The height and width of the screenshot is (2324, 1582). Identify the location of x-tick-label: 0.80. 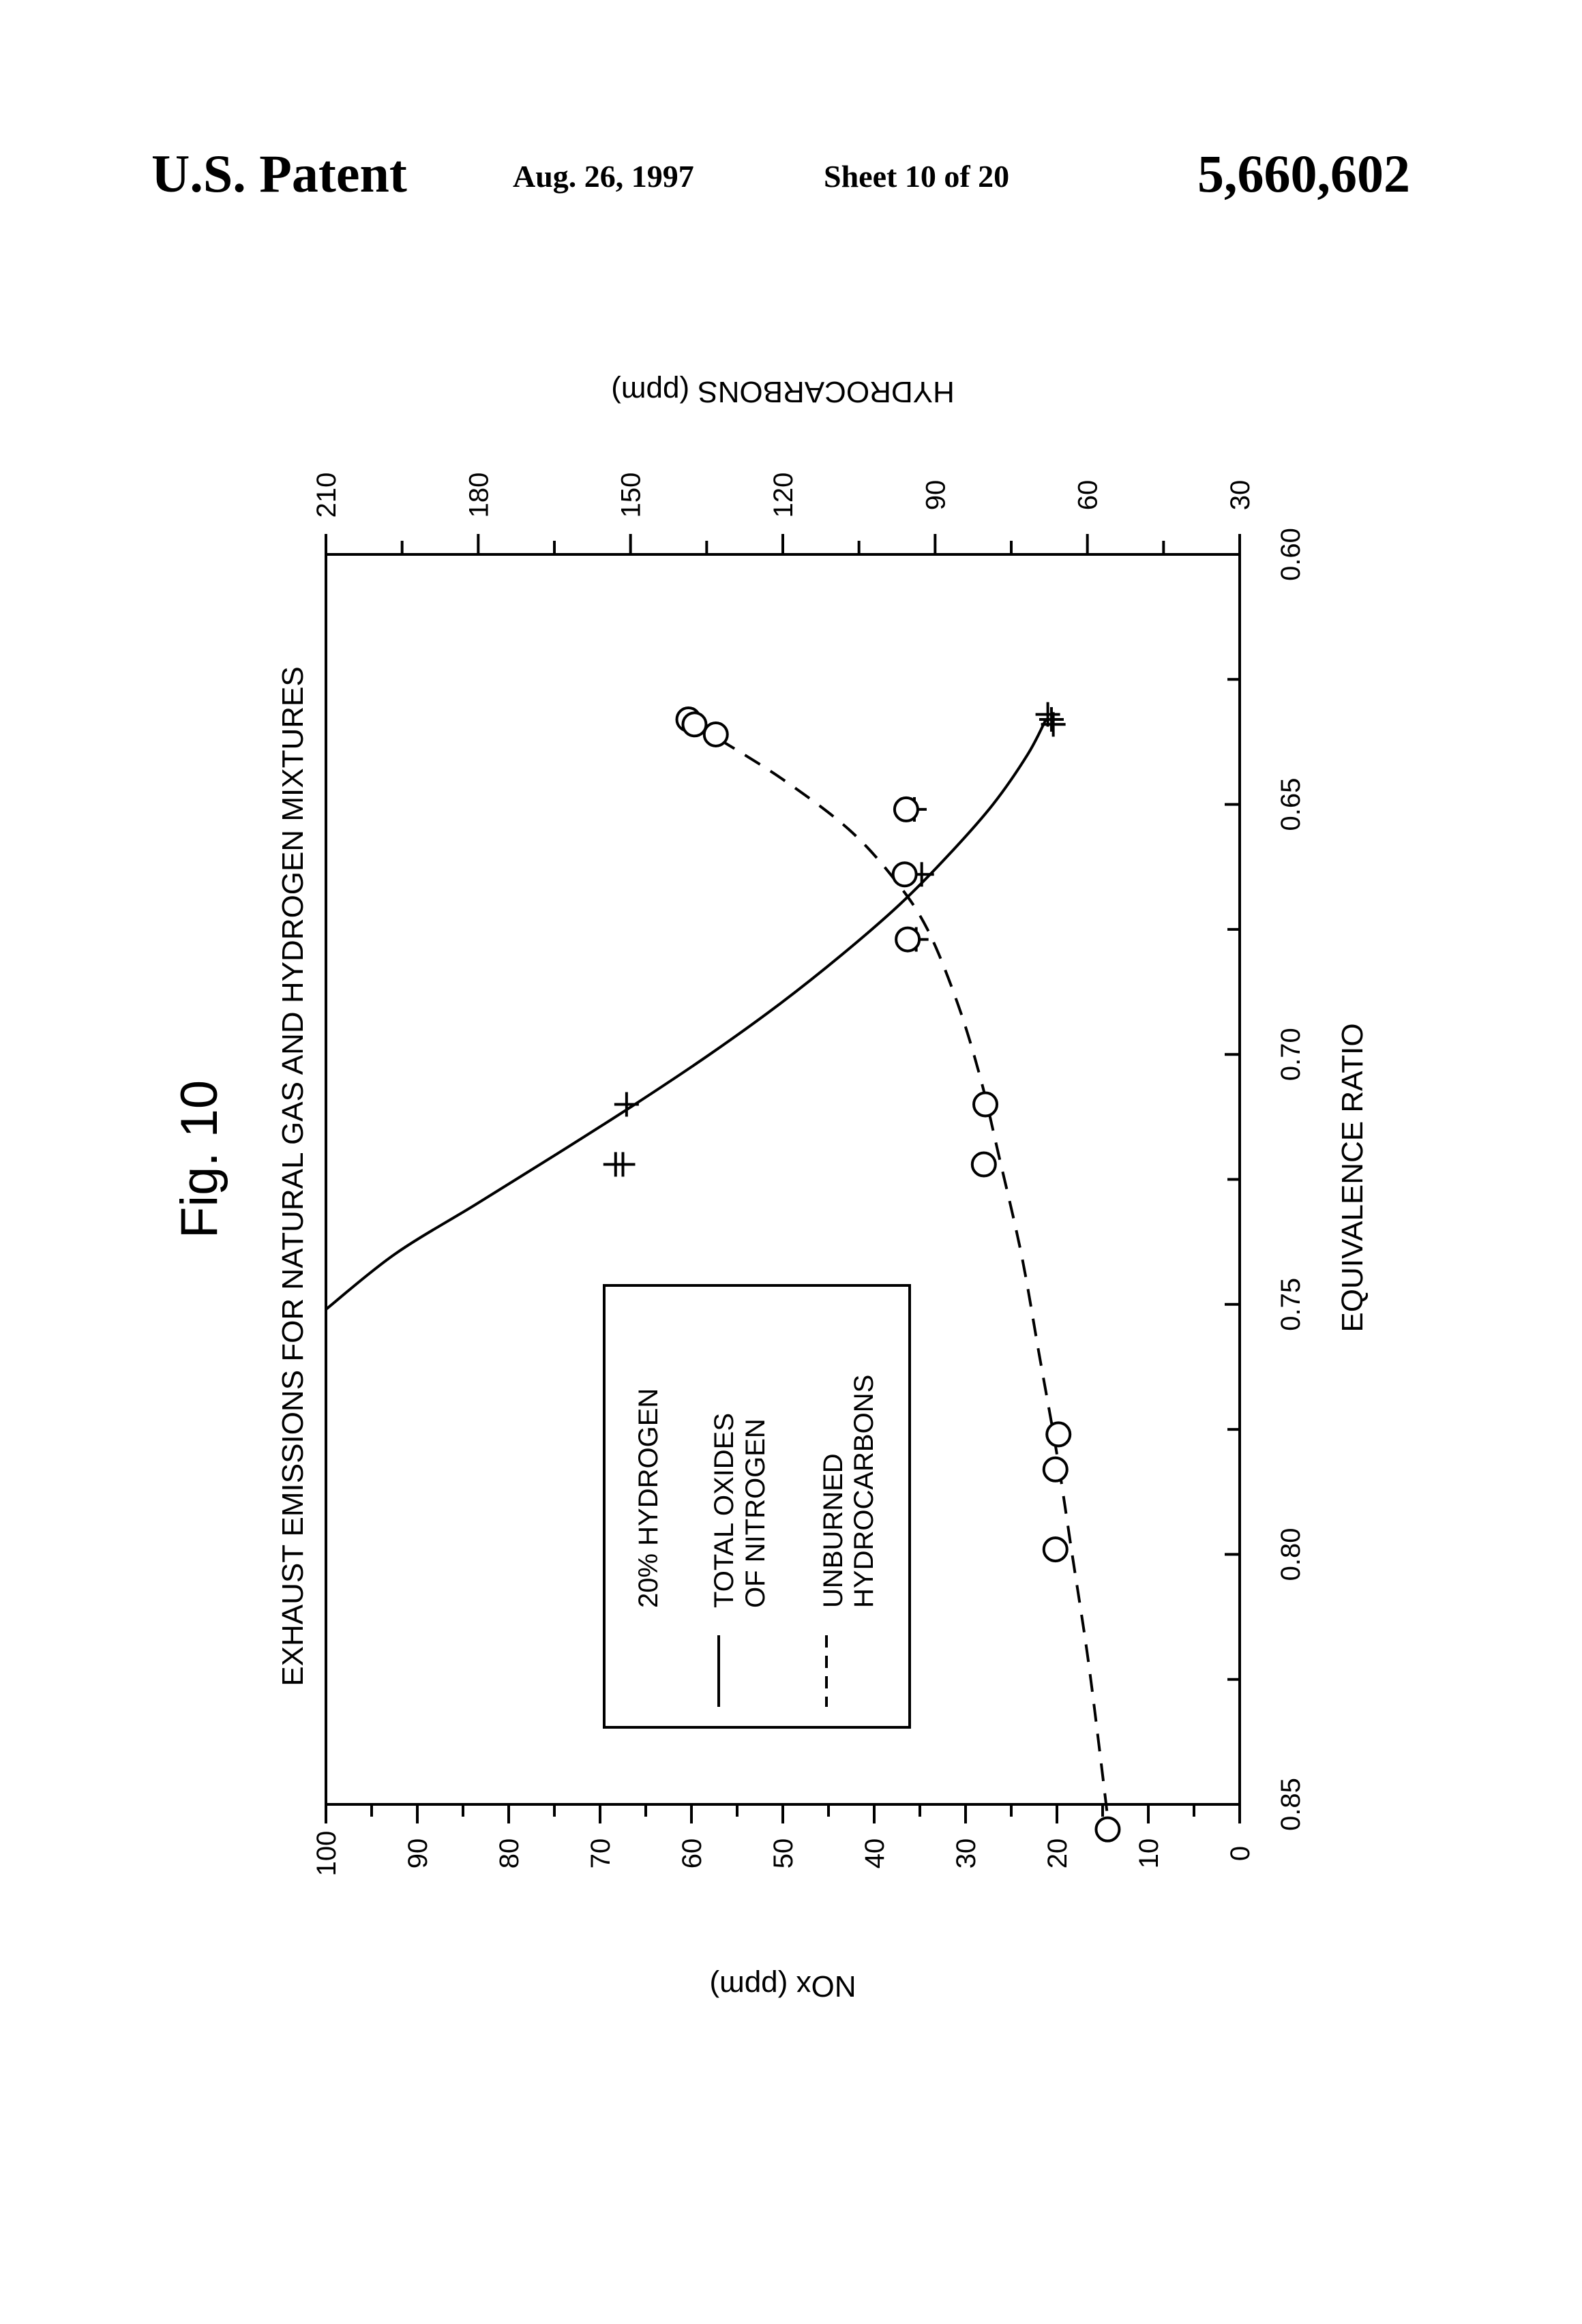
(1291, 1554).